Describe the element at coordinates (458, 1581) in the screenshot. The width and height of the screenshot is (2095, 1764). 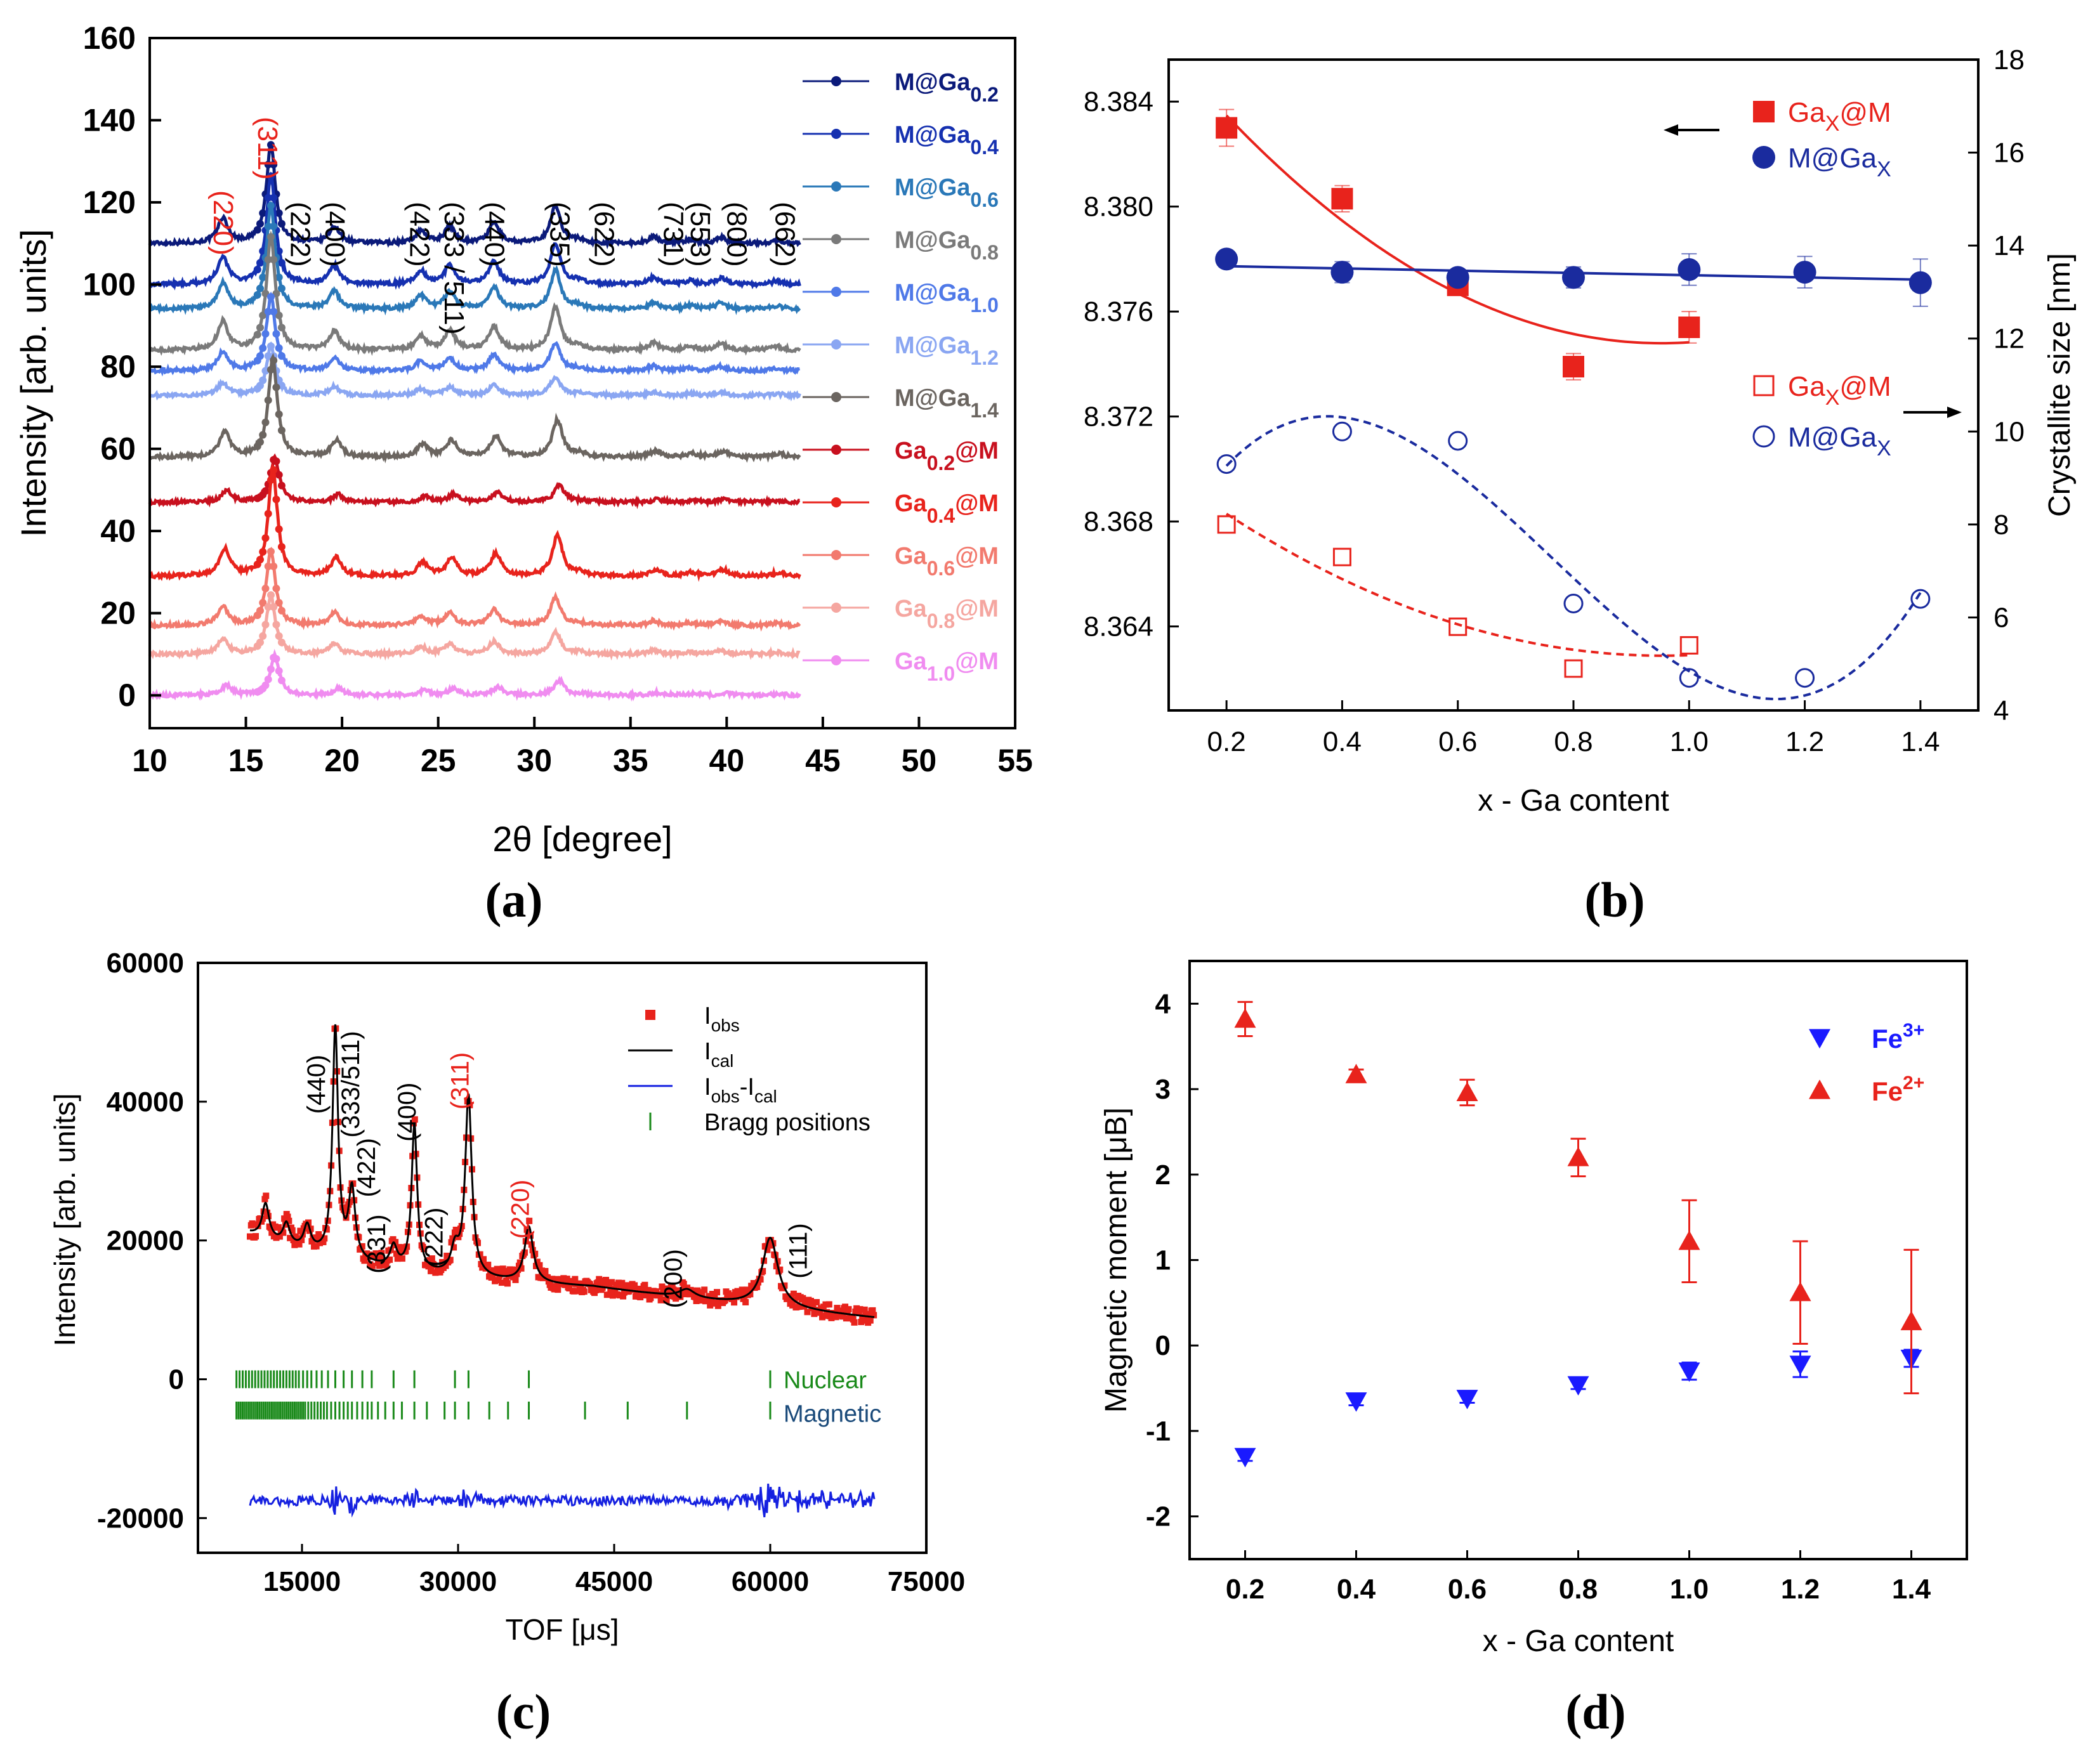
I see `x-tick-label: 30000` at that location.